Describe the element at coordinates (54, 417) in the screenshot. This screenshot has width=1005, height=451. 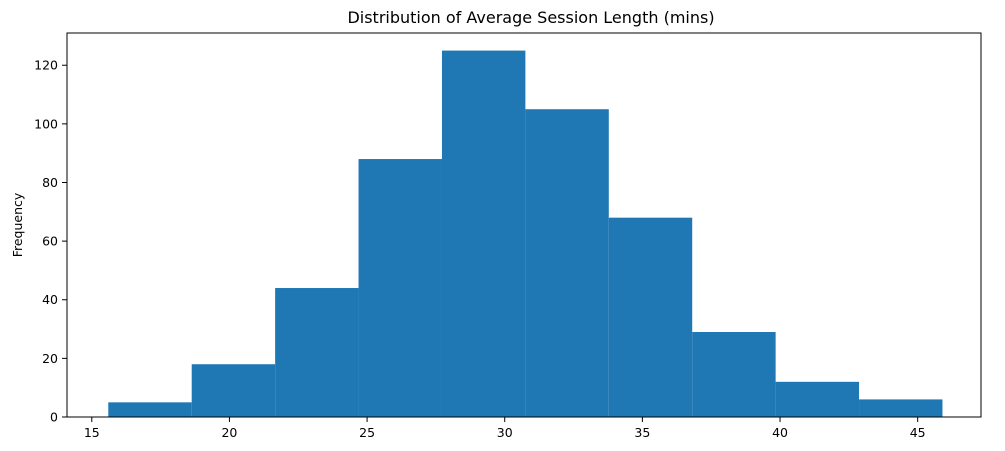
I see `y-tick-label: 0` at that location.